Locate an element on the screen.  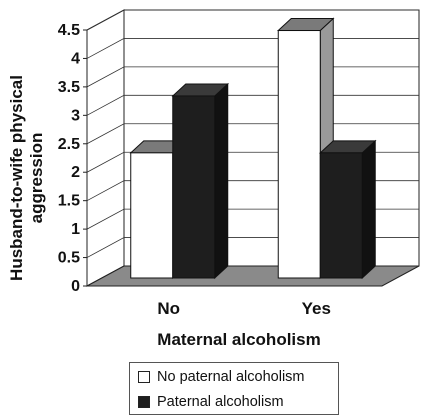
legend-item-paternal-alcoholism: Paternal alcoholism is located at coordinates (211, 402).